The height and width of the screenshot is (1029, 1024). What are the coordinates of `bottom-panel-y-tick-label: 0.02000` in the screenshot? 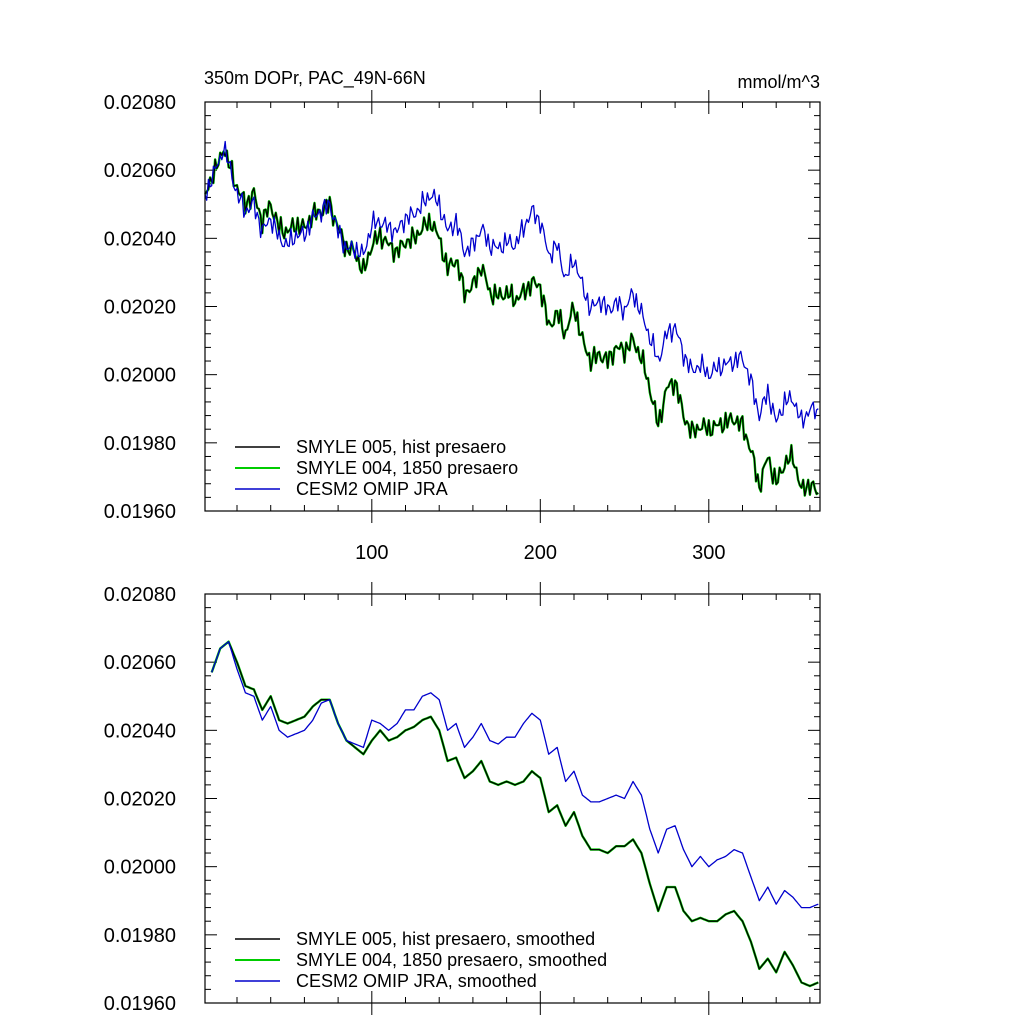 It's located at (140, 868).